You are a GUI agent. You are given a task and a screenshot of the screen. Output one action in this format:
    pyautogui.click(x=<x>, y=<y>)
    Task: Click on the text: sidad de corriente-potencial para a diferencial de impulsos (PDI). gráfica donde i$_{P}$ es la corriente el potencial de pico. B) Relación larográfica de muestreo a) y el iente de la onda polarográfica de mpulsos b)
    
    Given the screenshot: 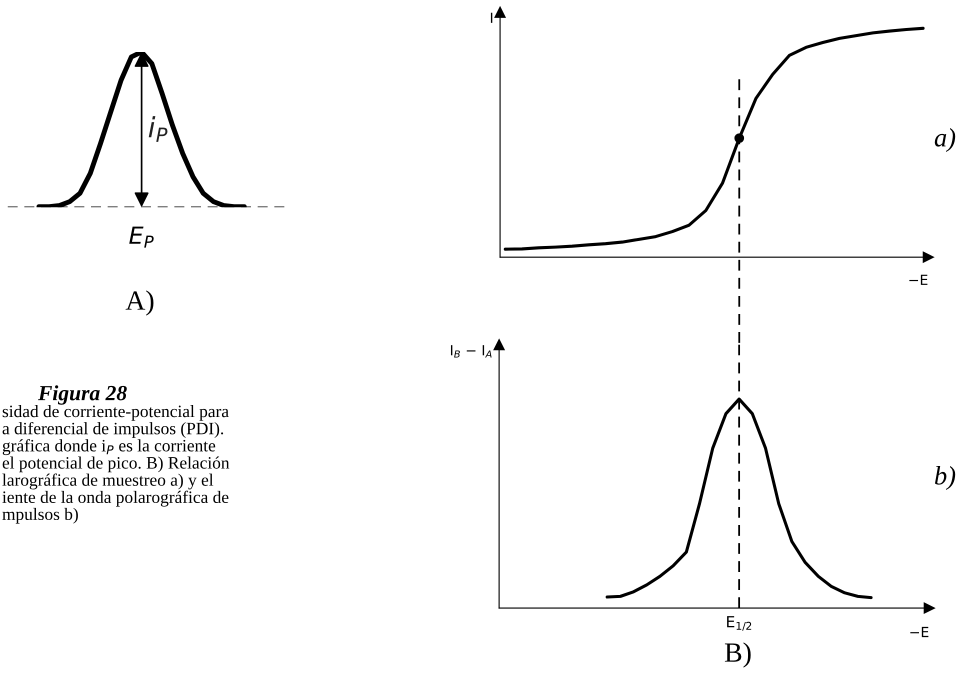 What is the action you would take?
    pyautogui.click(x=116, y=464)
    